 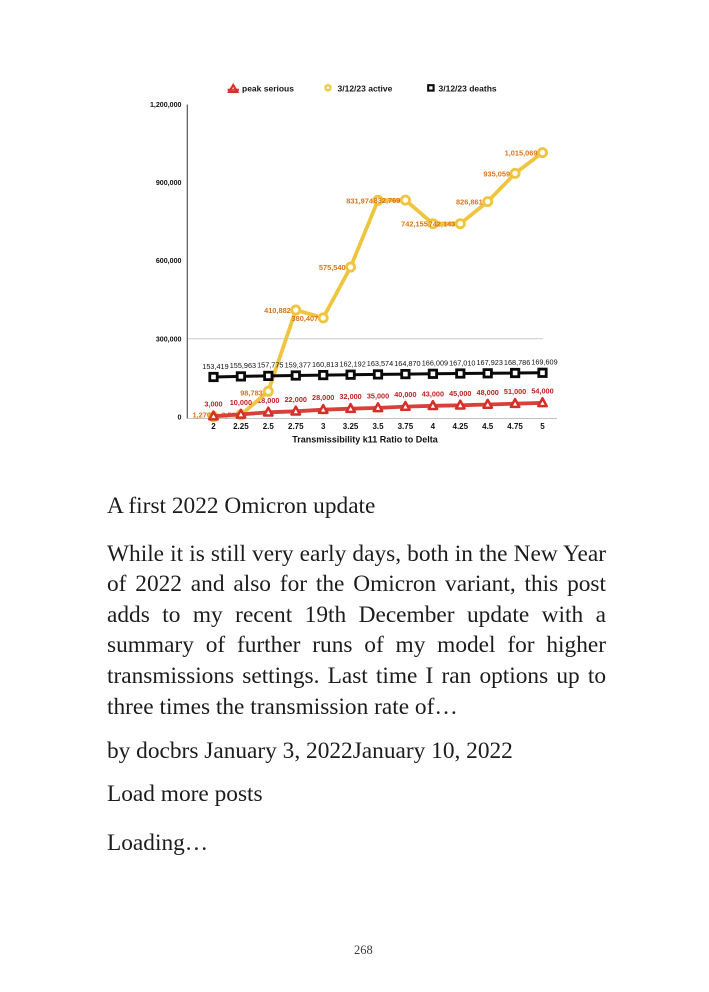 I want to click on svg-text: 18,000, so click(x=268, y=400).